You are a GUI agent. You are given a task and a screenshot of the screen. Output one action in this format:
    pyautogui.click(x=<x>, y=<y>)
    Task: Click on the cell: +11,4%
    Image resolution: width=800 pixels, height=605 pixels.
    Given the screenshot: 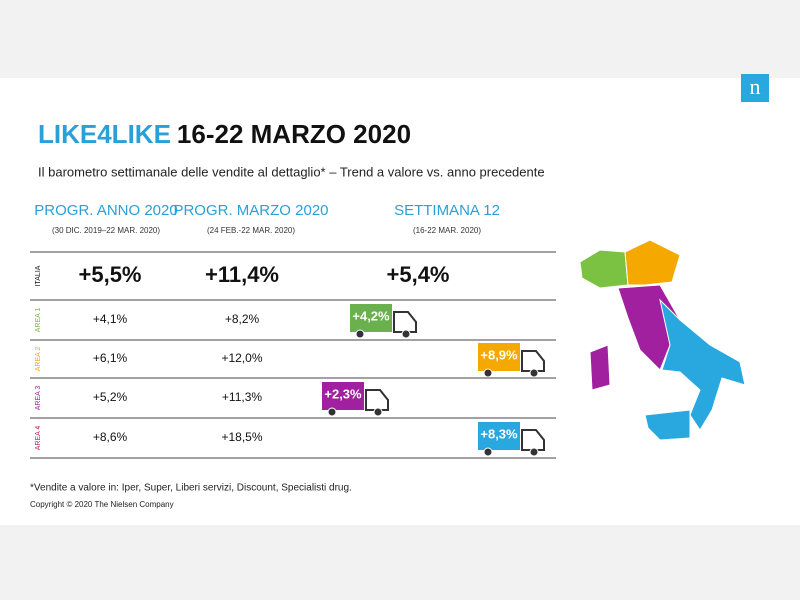 What is the action you would take?
    pyautogui.click(x=242, y=274)
    